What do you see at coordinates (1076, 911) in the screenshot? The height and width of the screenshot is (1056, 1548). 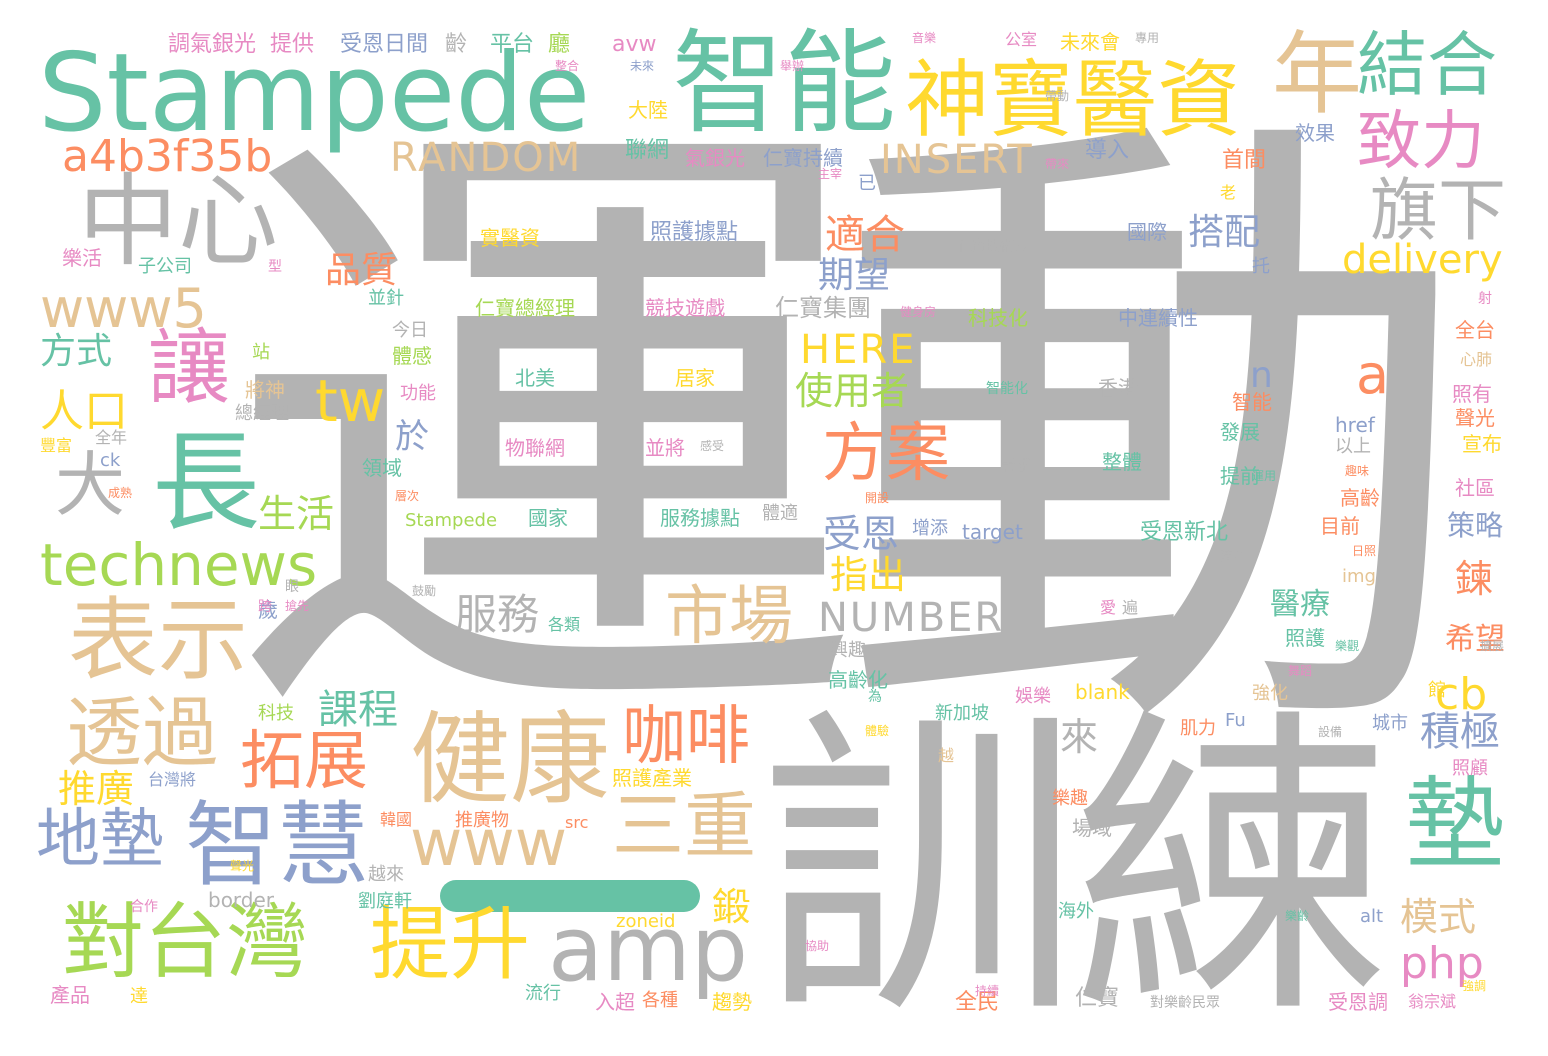 I see `word-cloud-term: 海外` at bounding box center [1076, 911].